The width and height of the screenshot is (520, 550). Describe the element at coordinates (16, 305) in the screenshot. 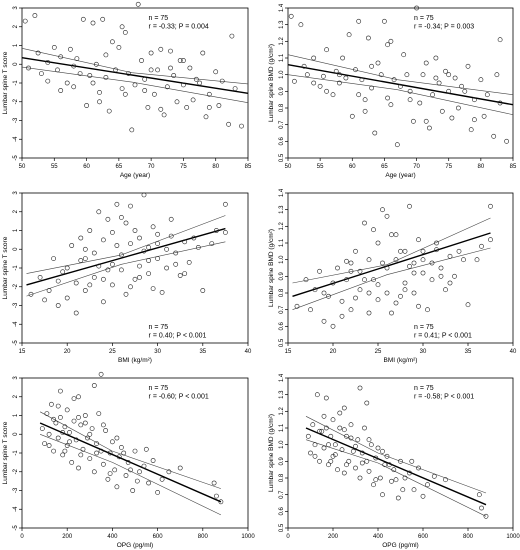

I see `y-tick-label: -3` at that location.